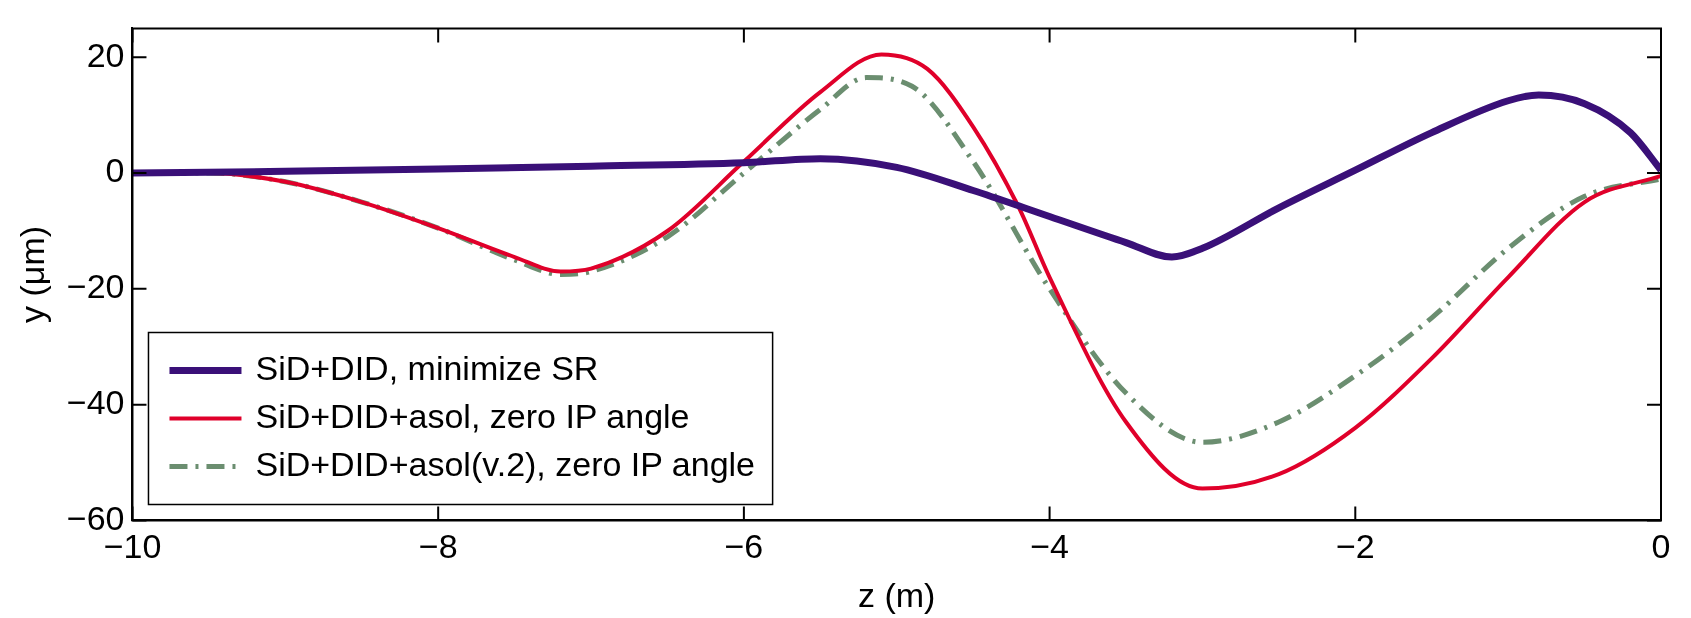  Describe the element at coordinates (95, 286) in the screenshot. I see `y-tick-label: −20` at that location.